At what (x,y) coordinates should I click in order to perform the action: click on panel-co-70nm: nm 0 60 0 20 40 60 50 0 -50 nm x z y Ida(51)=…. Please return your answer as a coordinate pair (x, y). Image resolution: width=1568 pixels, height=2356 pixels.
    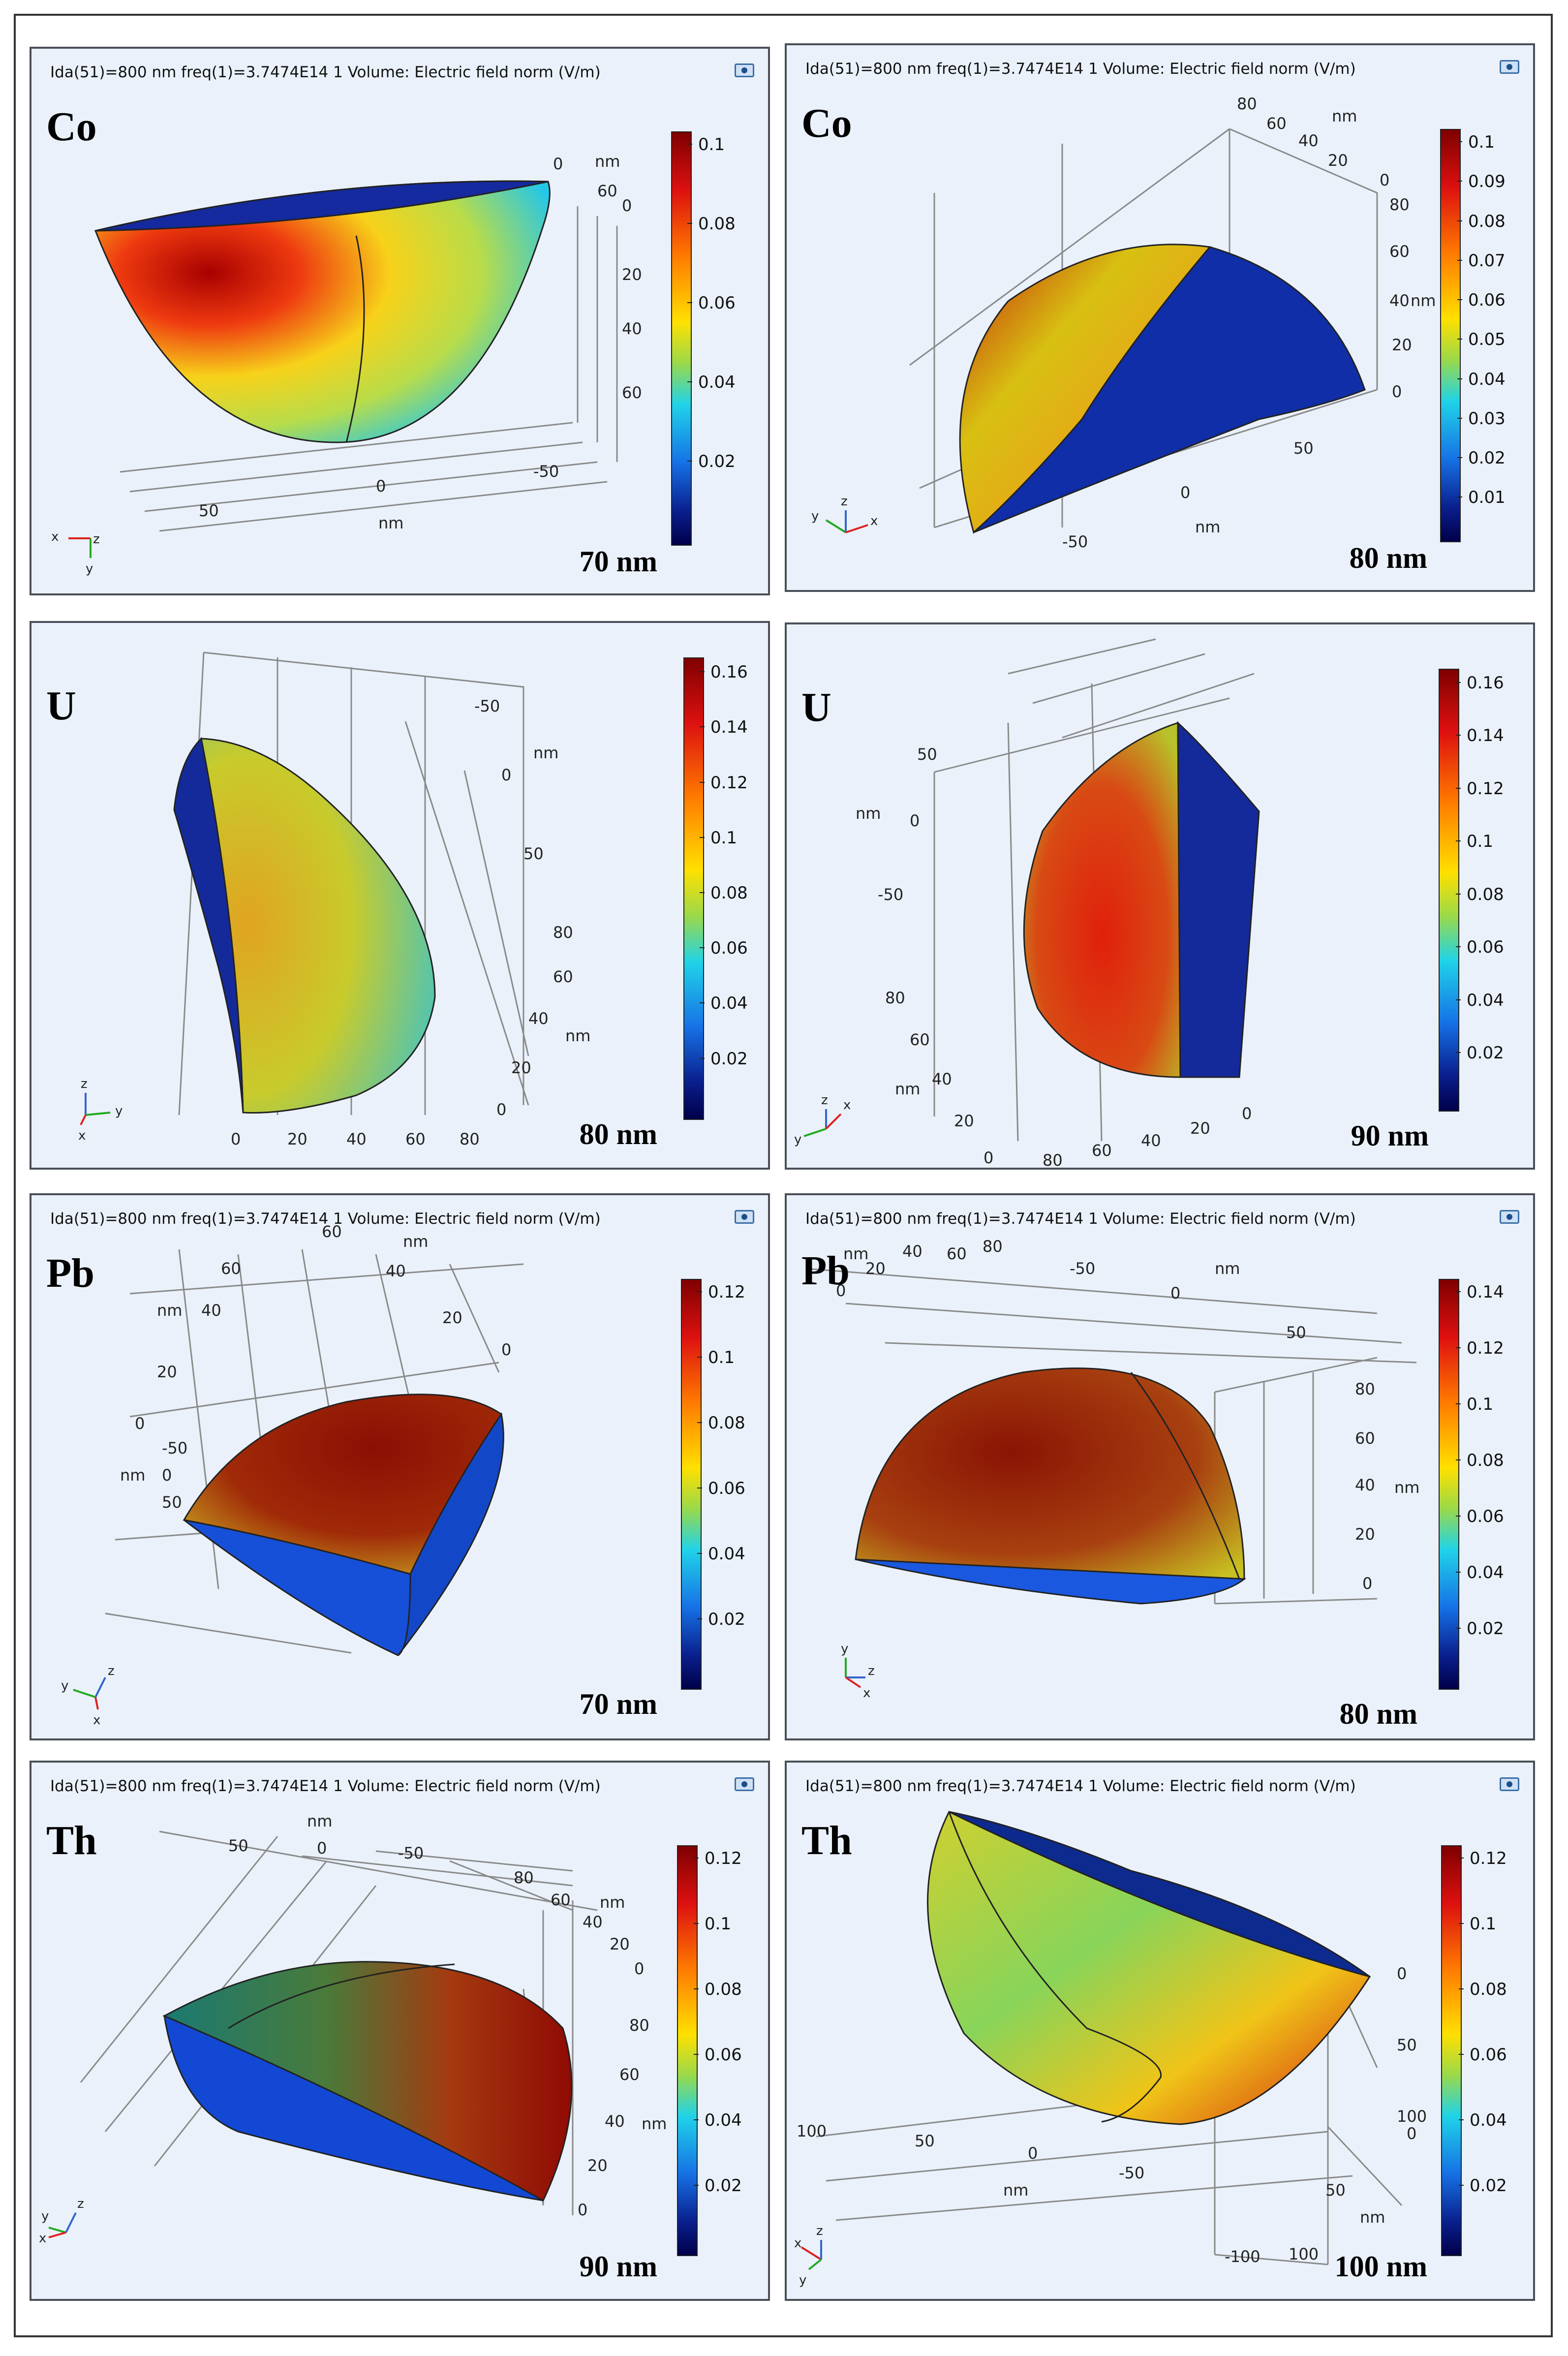
    Looking at the image, I should click on (400, 321).